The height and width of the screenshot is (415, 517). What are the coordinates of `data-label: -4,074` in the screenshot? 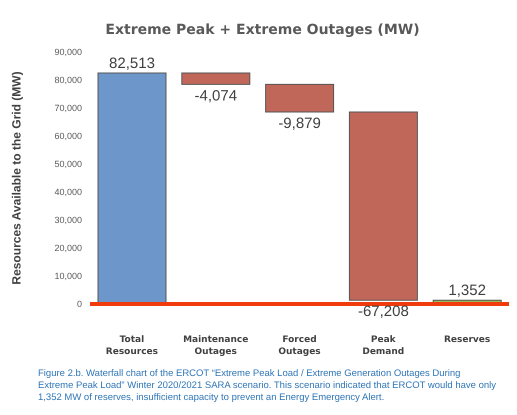 It's located at (216, 95).